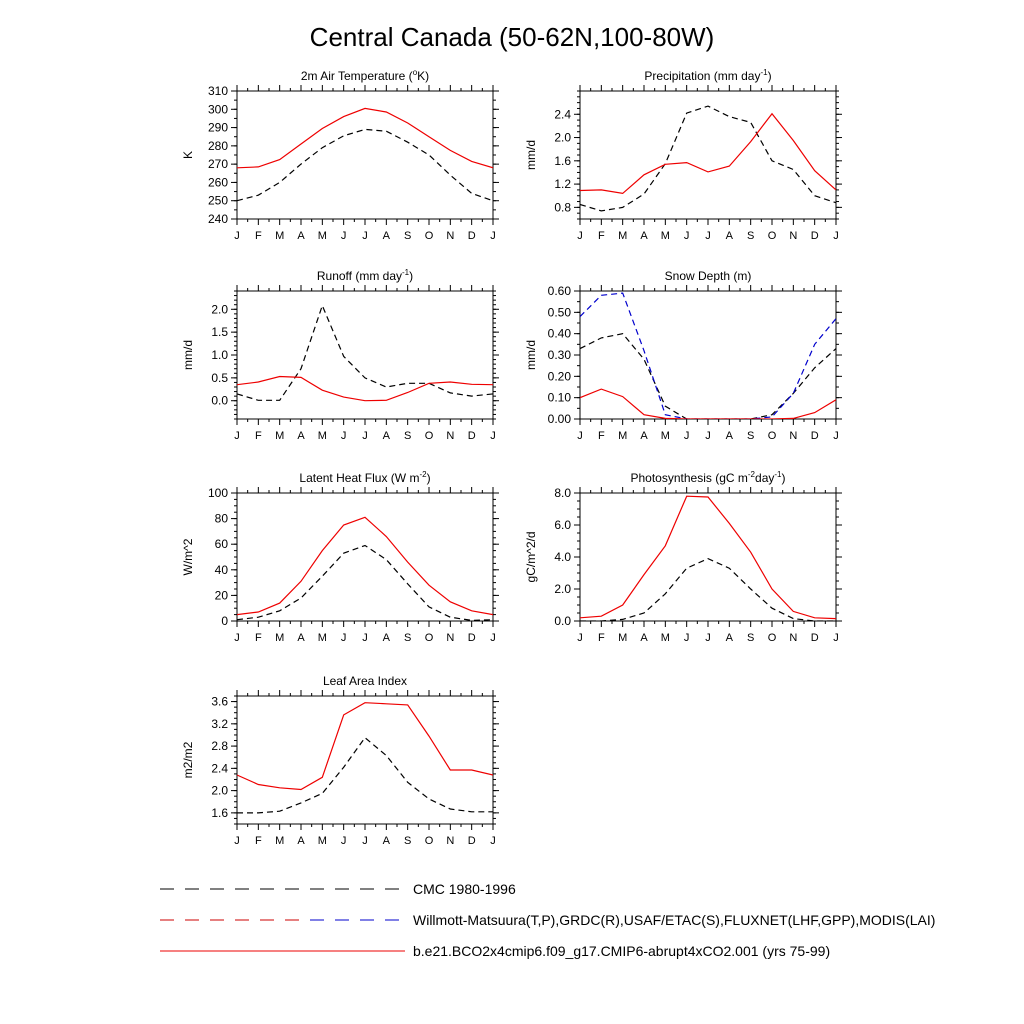 This screenshot has height=1024, width=1024. I want to click on y-axis-label: W/m^2, so click(188, 556).